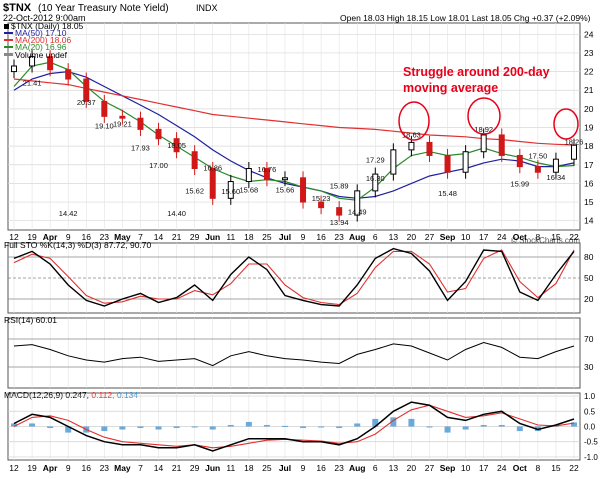 This screenshot has width=609, height=479. I want to click on x-tick-label-top: Sep, so click(448, 237).